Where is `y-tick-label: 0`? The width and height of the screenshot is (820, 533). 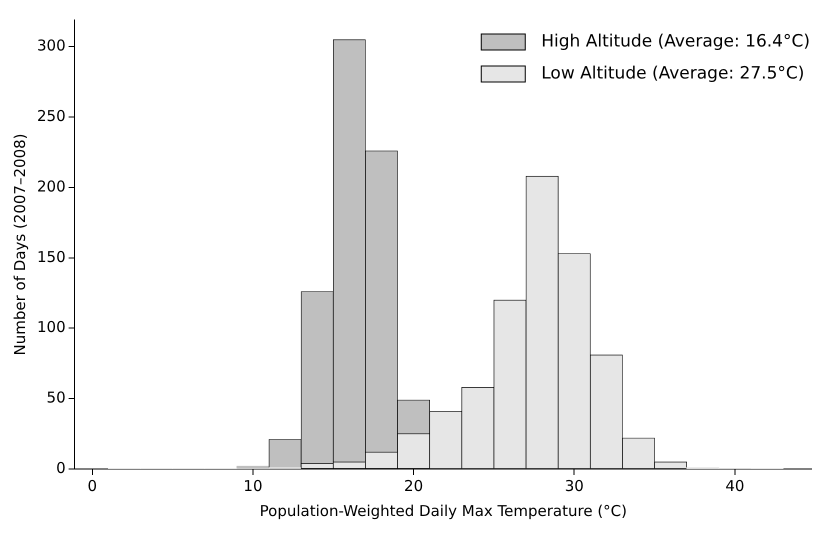 y-tick-label: 0 is located at coordinates (61, 467).